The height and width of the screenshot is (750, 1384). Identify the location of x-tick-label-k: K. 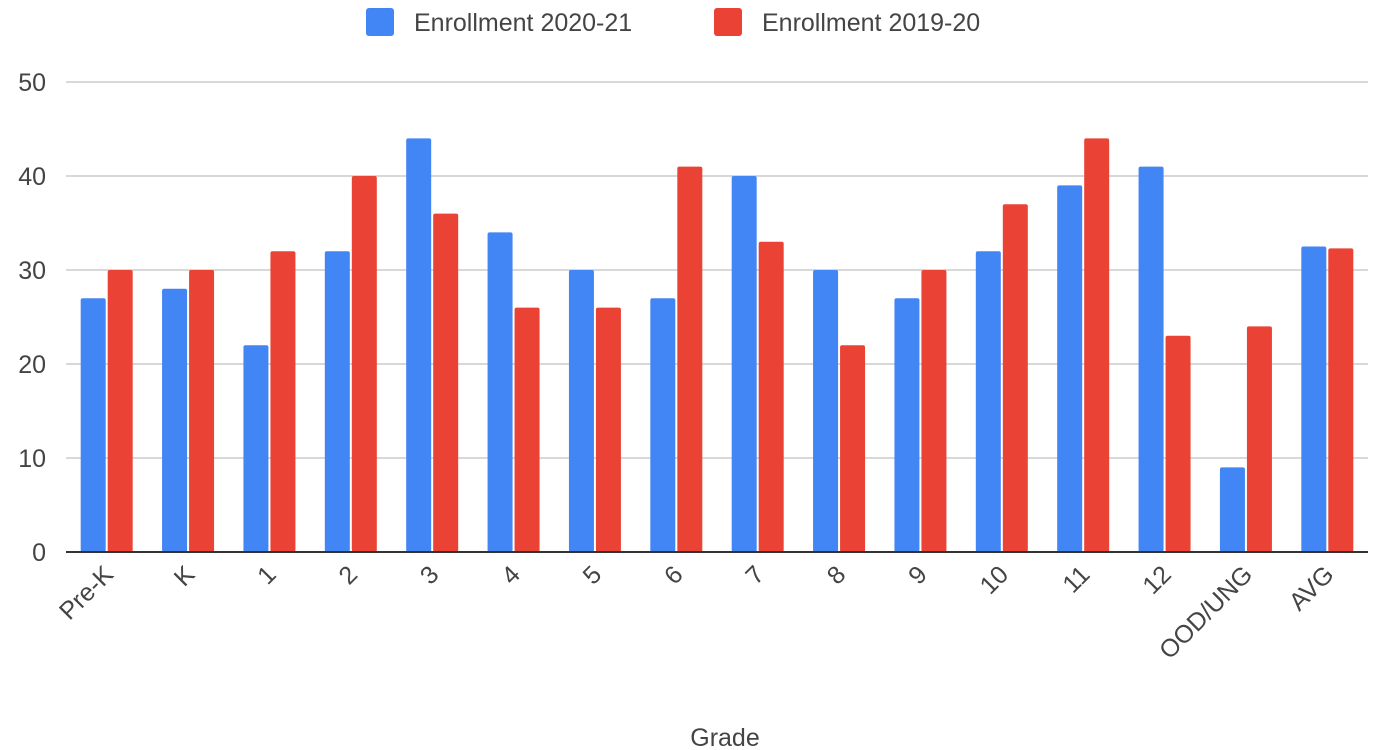
(185, 576).